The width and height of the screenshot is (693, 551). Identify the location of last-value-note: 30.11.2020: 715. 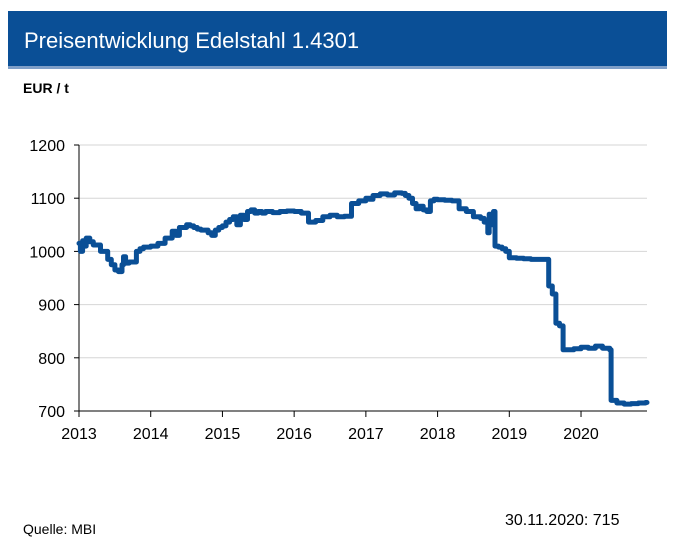
(562, 520).